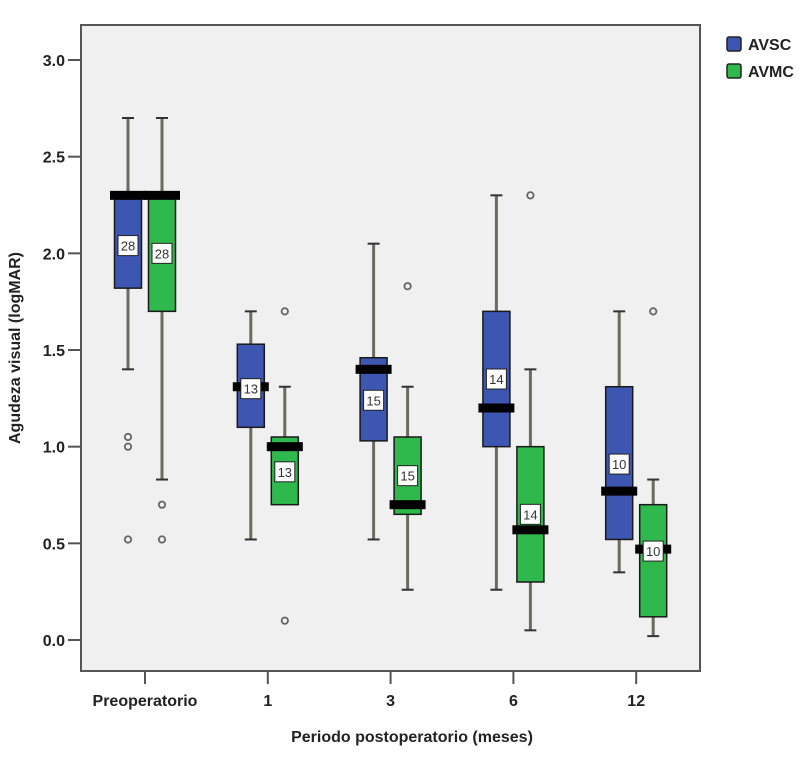 This screenshot has width=800, height=763. Describe the element at coordinates (369, 690) in the screenshot. I see `x-axis: Preoperatorio 1 3 6 12` at that location.